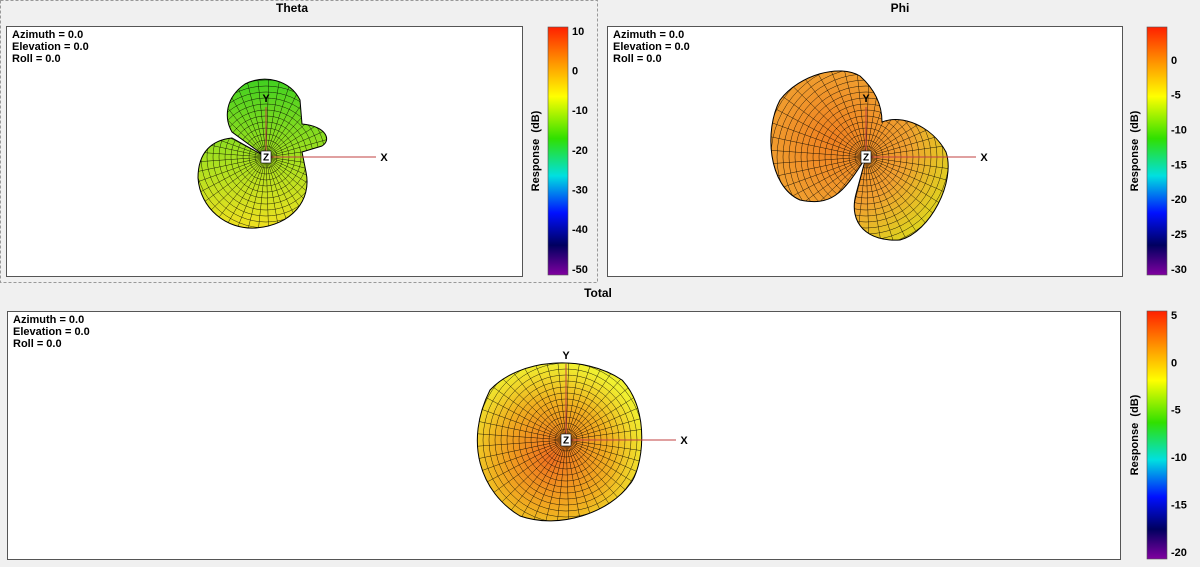  Describe the element at coordinates (580, 230) in the screenshot. I see `colorbar-tick-label: -40` at that location.